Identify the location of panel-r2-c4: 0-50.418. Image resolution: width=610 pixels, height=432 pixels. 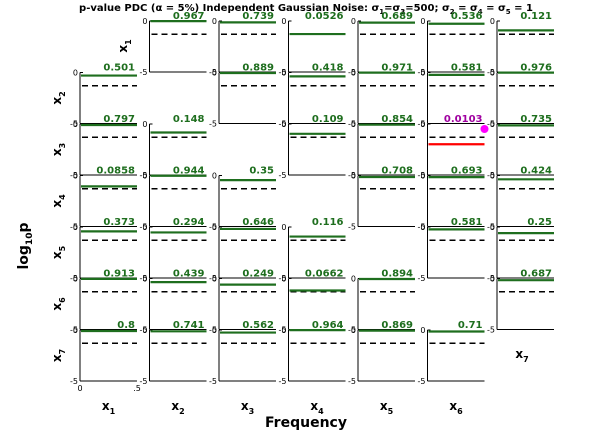
(312, 96).